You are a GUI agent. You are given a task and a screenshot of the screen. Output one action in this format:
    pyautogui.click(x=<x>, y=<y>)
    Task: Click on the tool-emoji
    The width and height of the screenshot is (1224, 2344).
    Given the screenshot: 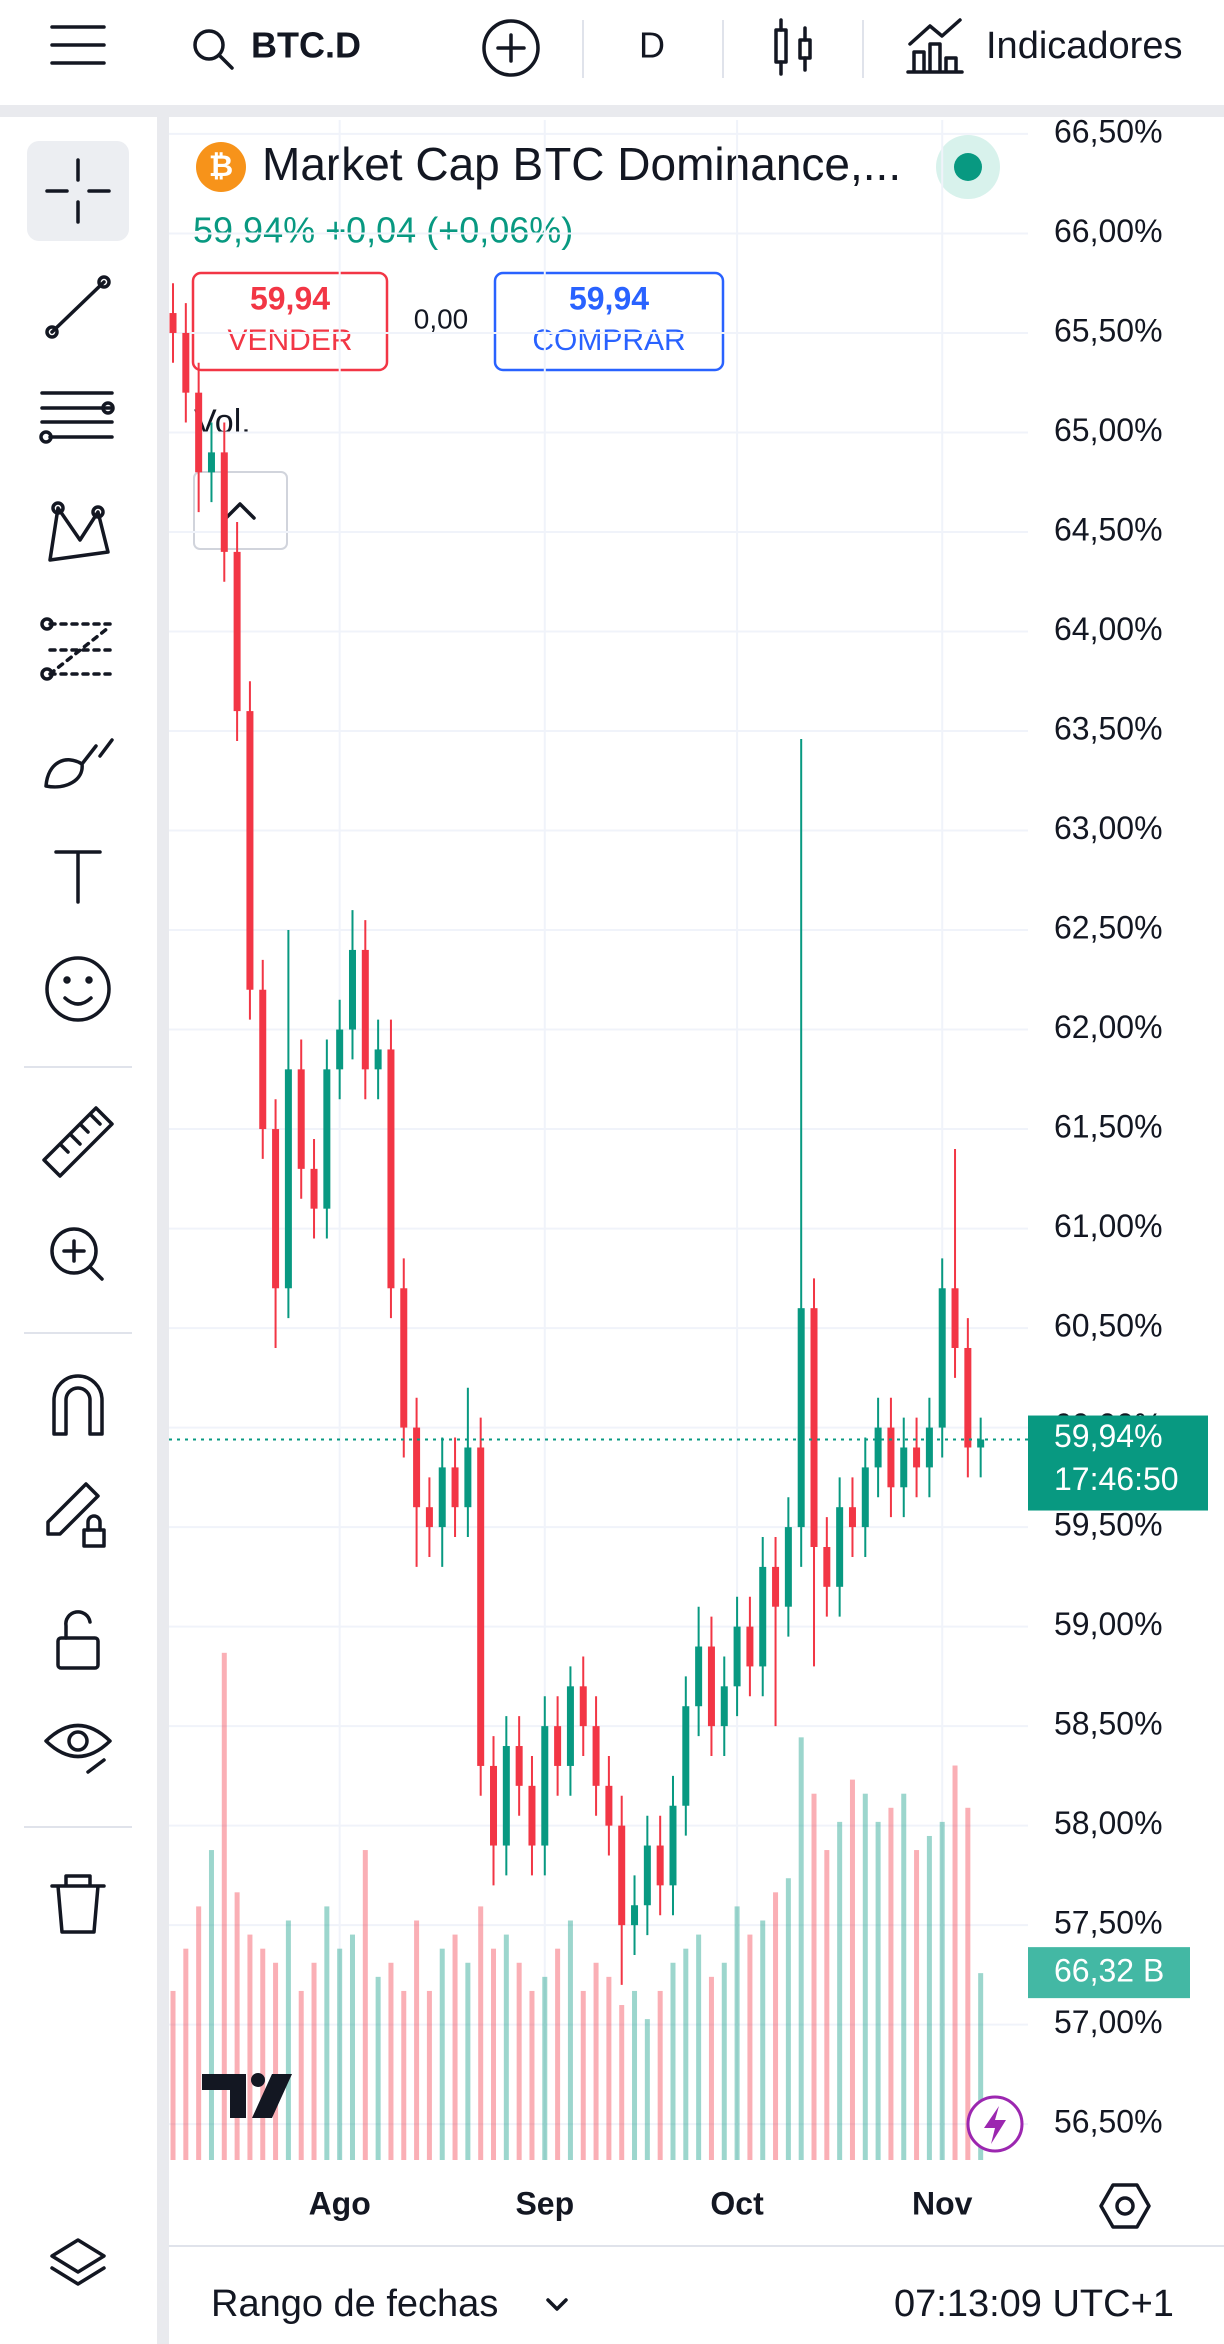 What is the action you would take?
    pyautogui.click(x=78, y=989)
    